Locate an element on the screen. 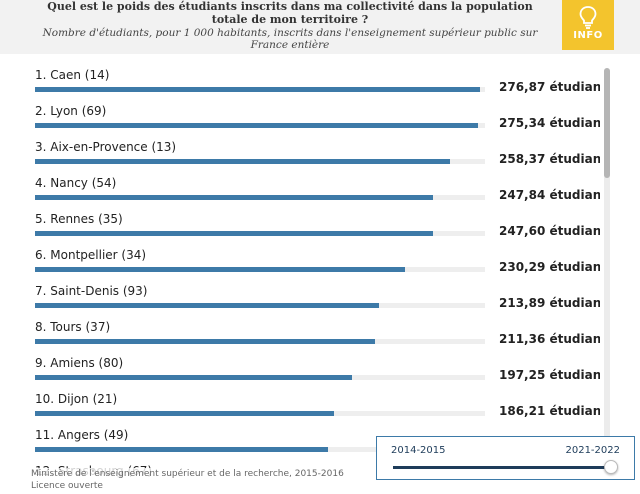  scrollbar-thumb is located at coordinates (607, 123).